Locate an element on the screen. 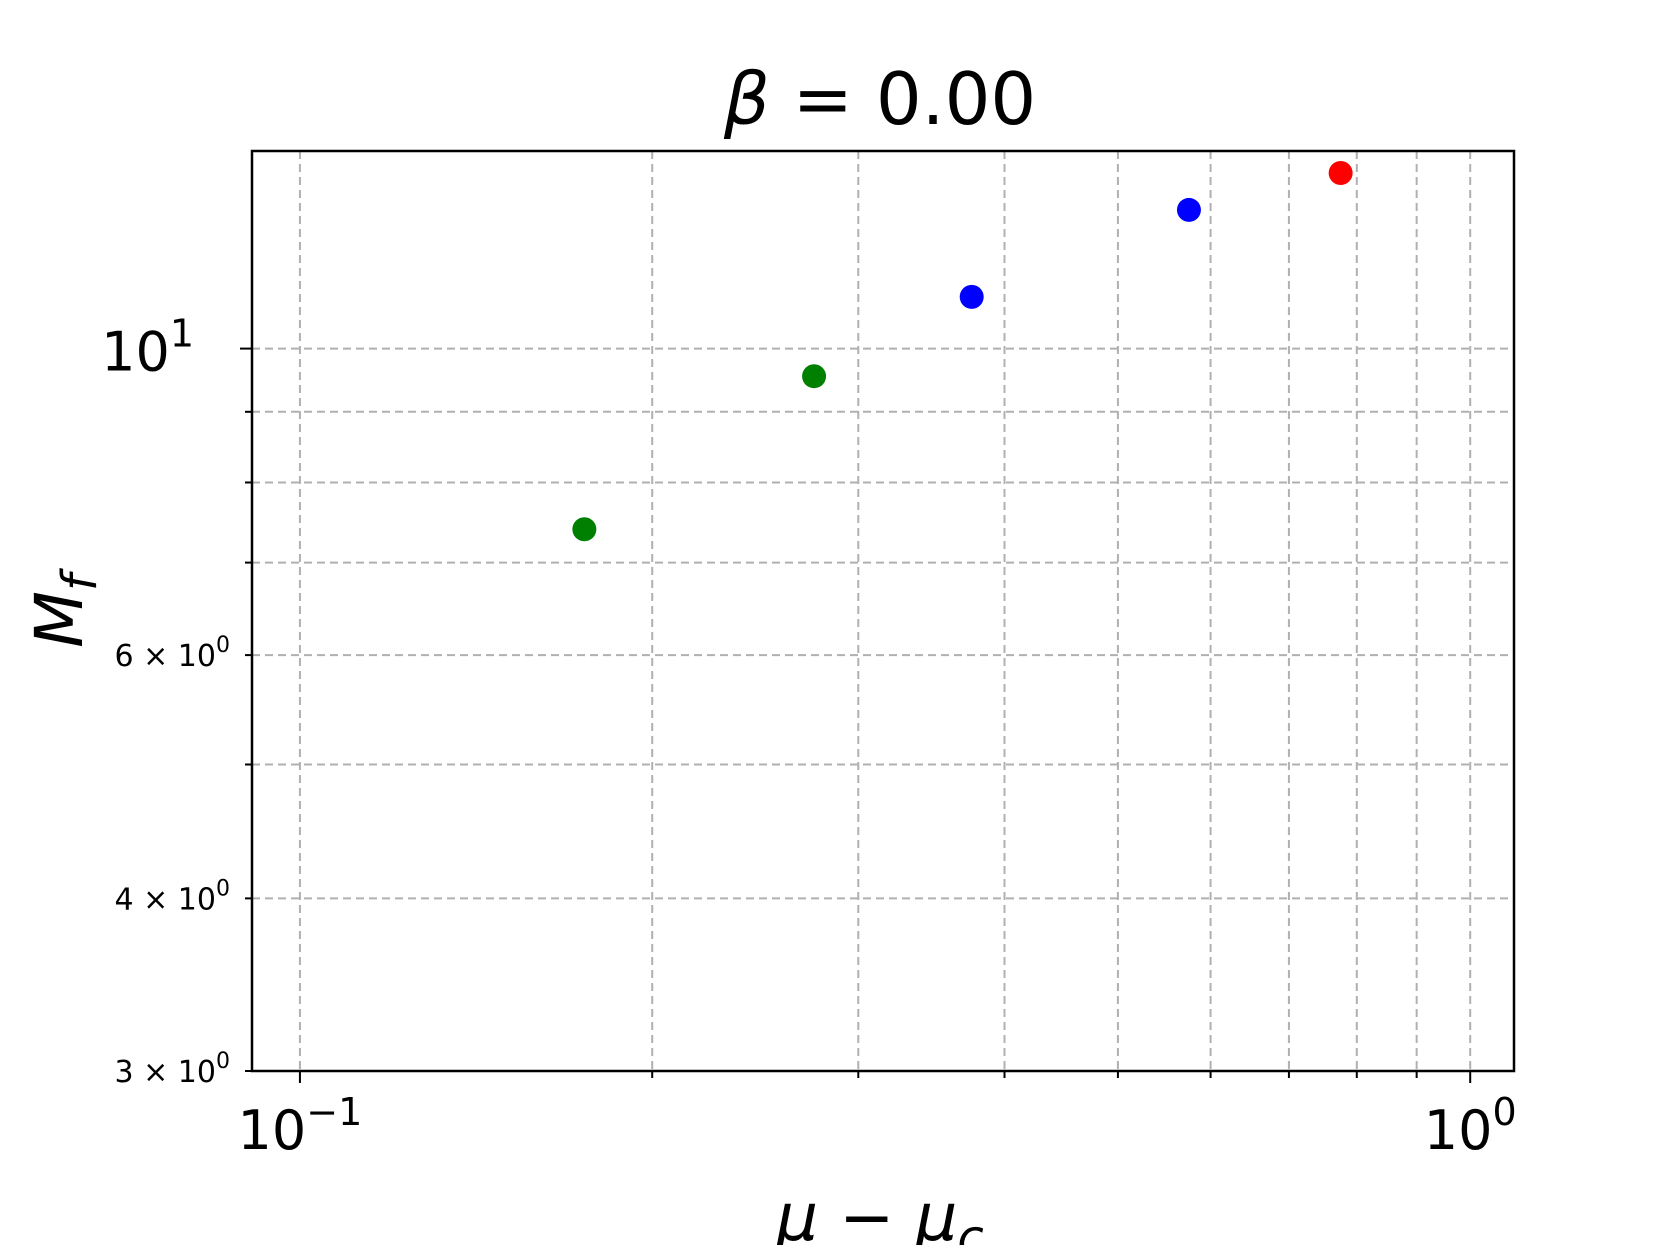 The image size is (1660, 1249). x-axis-label: μ − μc is located at coordinates (879, 1212).